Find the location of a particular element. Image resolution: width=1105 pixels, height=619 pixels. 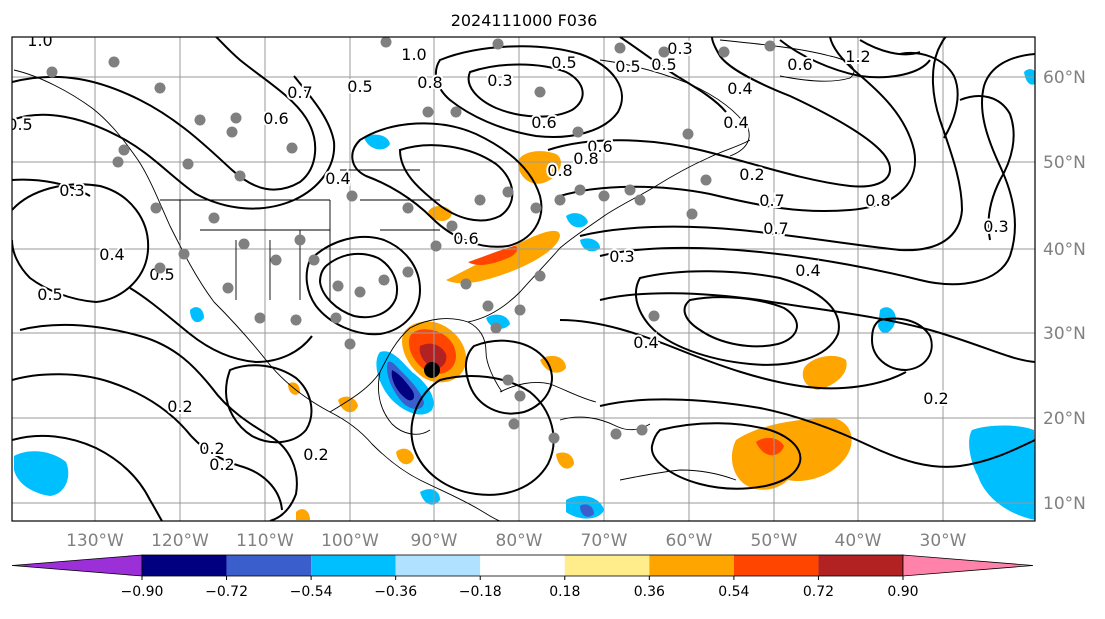

latitude-label: 40°N is located at coordinates (1064, 250).